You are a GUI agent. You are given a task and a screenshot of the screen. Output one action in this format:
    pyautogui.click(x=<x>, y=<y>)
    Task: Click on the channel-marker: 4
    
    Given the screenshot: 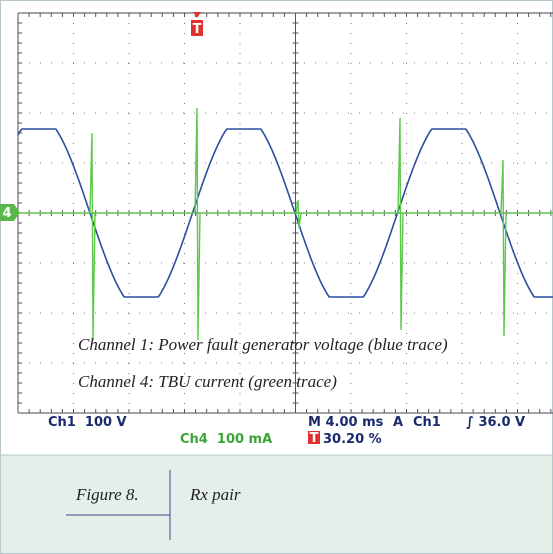 What is the action you would take?
    pyautogui.click(x=6, y=213)
    